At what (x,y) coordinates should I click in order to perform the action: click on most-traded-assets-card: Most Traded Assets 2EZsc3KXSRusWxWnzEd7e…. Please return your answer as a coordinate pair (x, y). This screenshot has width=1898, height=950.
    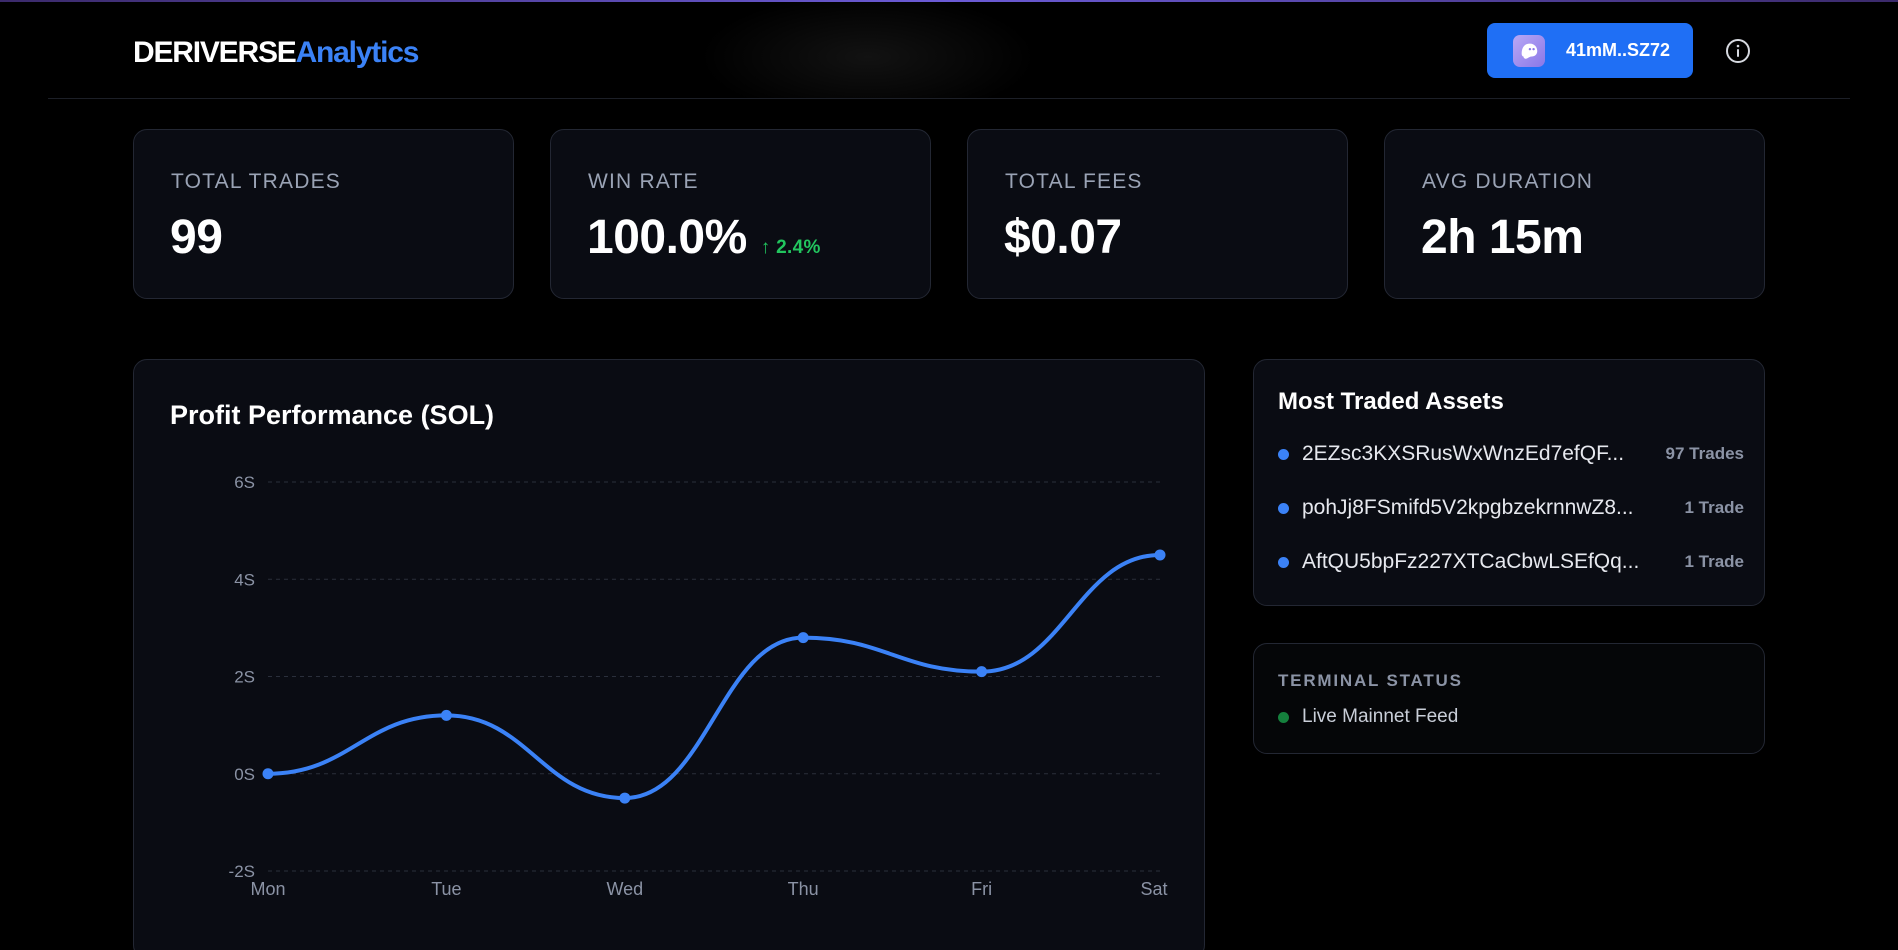
    Looking at the image, I should click on (1509, 482).